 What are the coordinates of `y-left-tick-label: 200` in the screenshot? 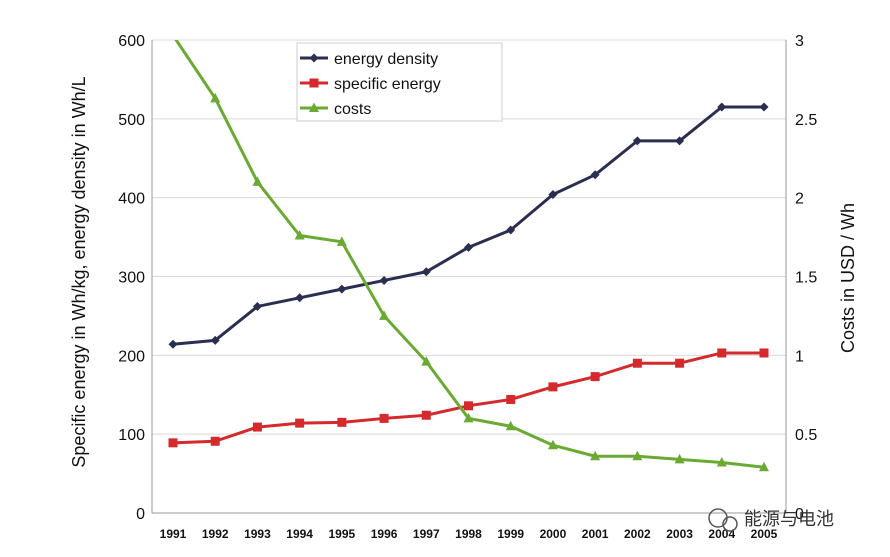 It's located at (131, 356).